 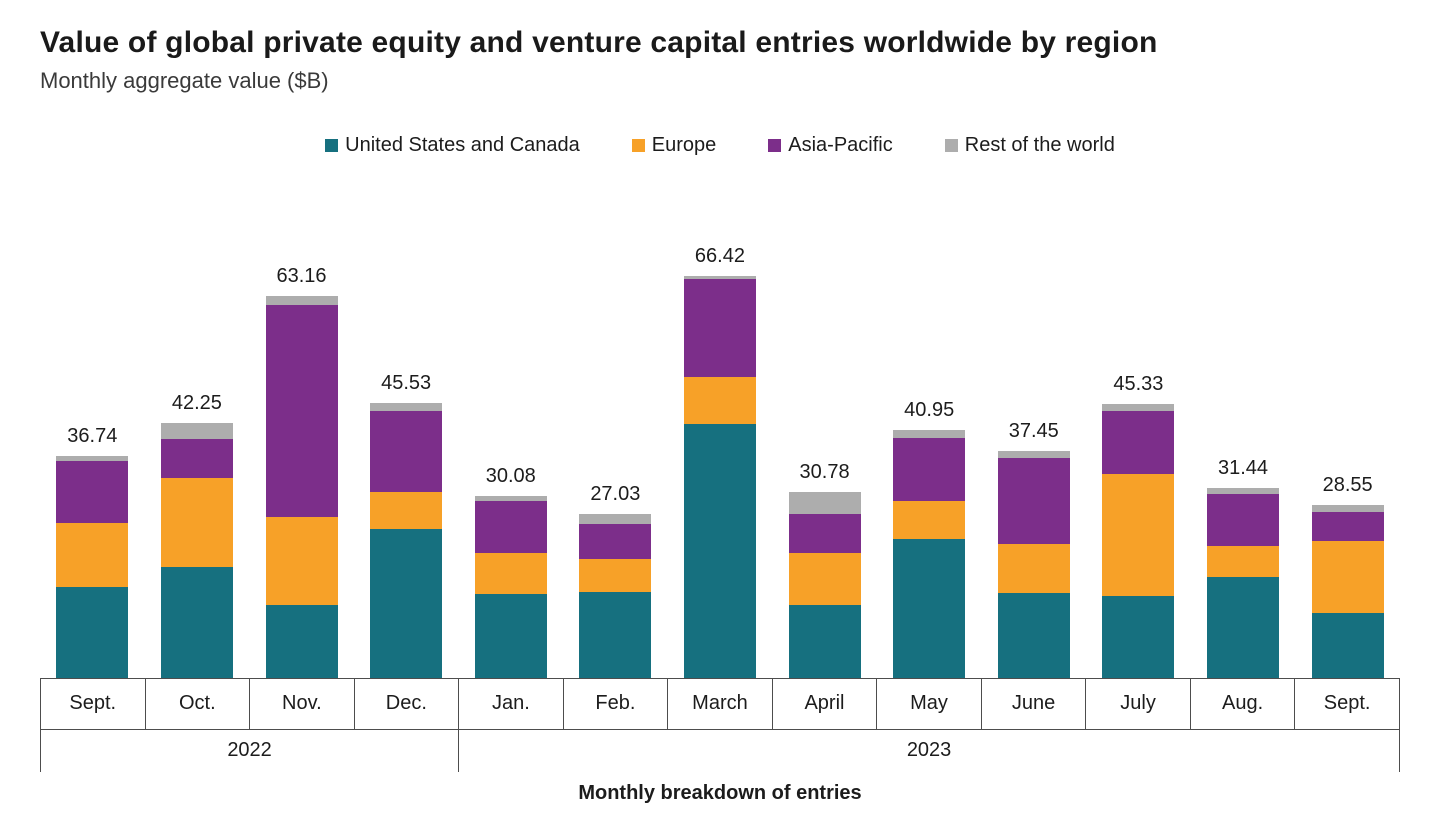 I want to click on legend-label: Asia-Pacific, so click(x=840, y=145).